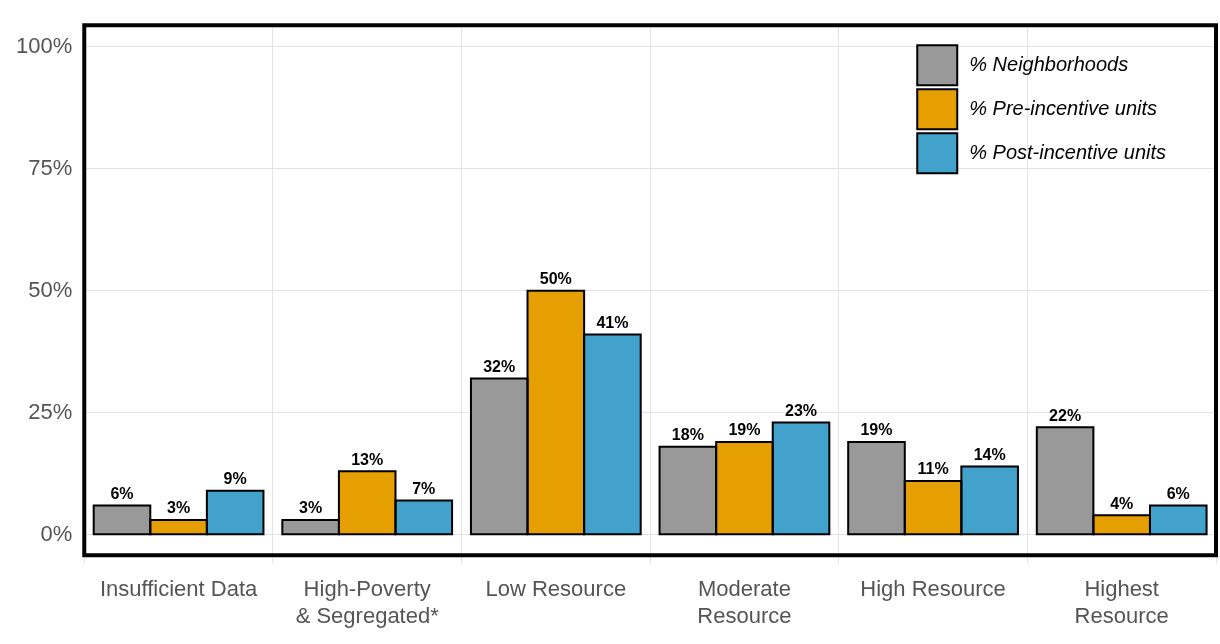 The width and height of the screenshot is (1220, 644). What do you see at coordinates (235, 479) in the screenshot?
I see `text: 9%` at bounding box center [235, 479].